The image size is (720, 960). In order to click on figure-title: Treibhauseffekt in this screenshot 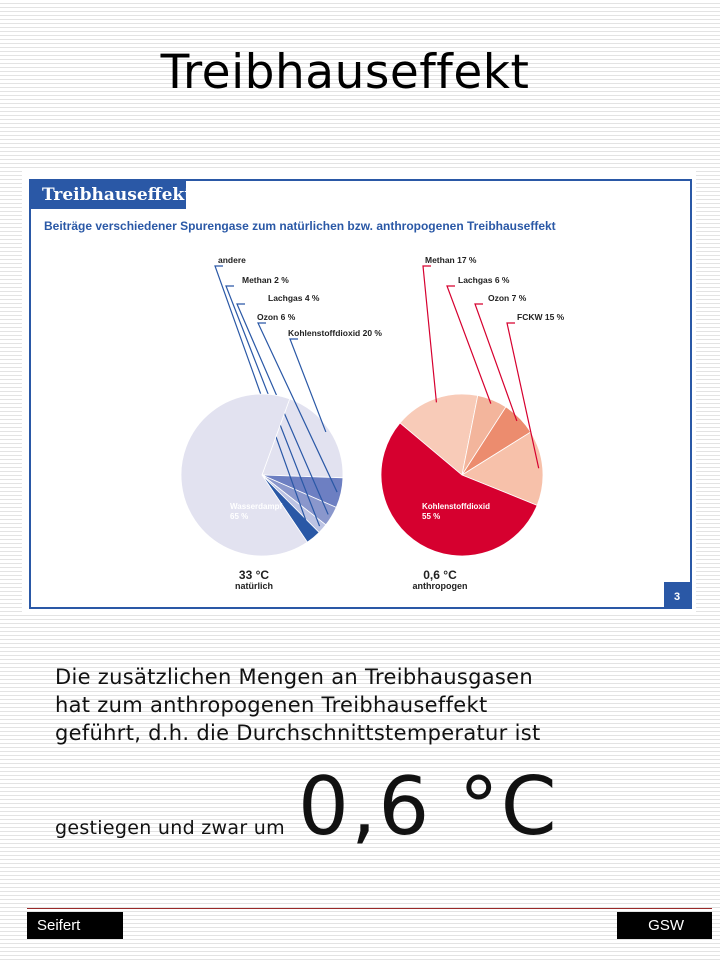, I will do `click(117, 195)`.